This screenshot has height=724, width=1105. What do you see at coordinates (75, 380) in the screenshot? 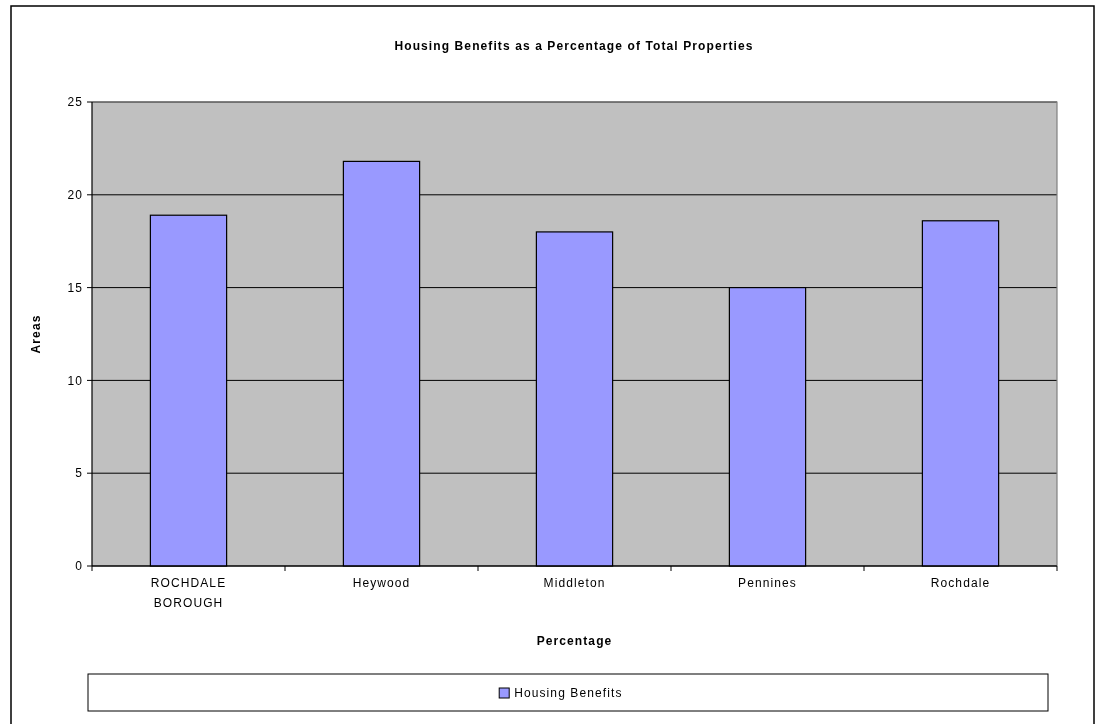
I see `y-tick-label: 10` at bounding box center [75, 380].